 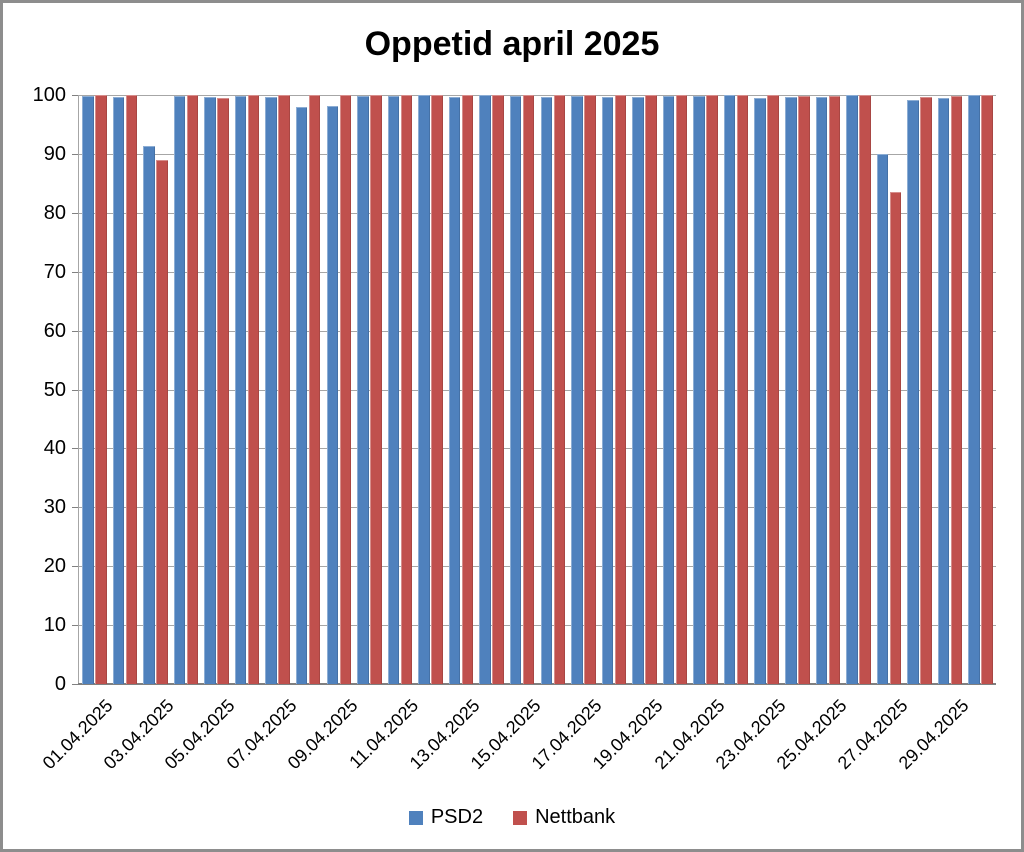 I want to click on bar-nettbank-21.04.2025, so click(x=712, y=389).